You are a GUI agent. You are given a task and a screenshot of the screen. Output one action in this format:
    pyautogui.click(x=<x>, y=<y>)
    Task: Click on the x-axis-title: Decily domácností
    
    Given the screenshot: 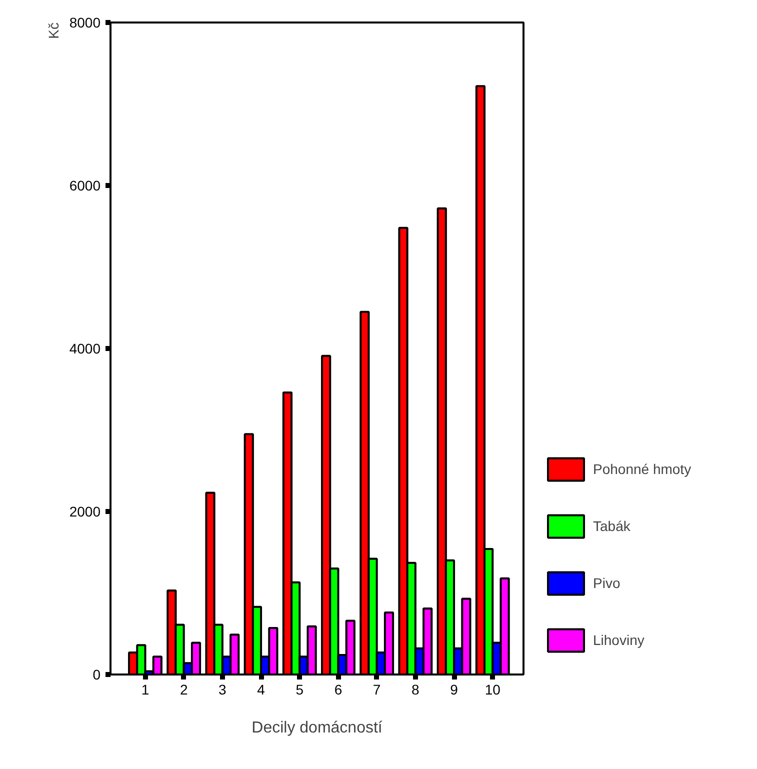 What is the action you would take?
    pyautogui.click(x=317, y=728)
    